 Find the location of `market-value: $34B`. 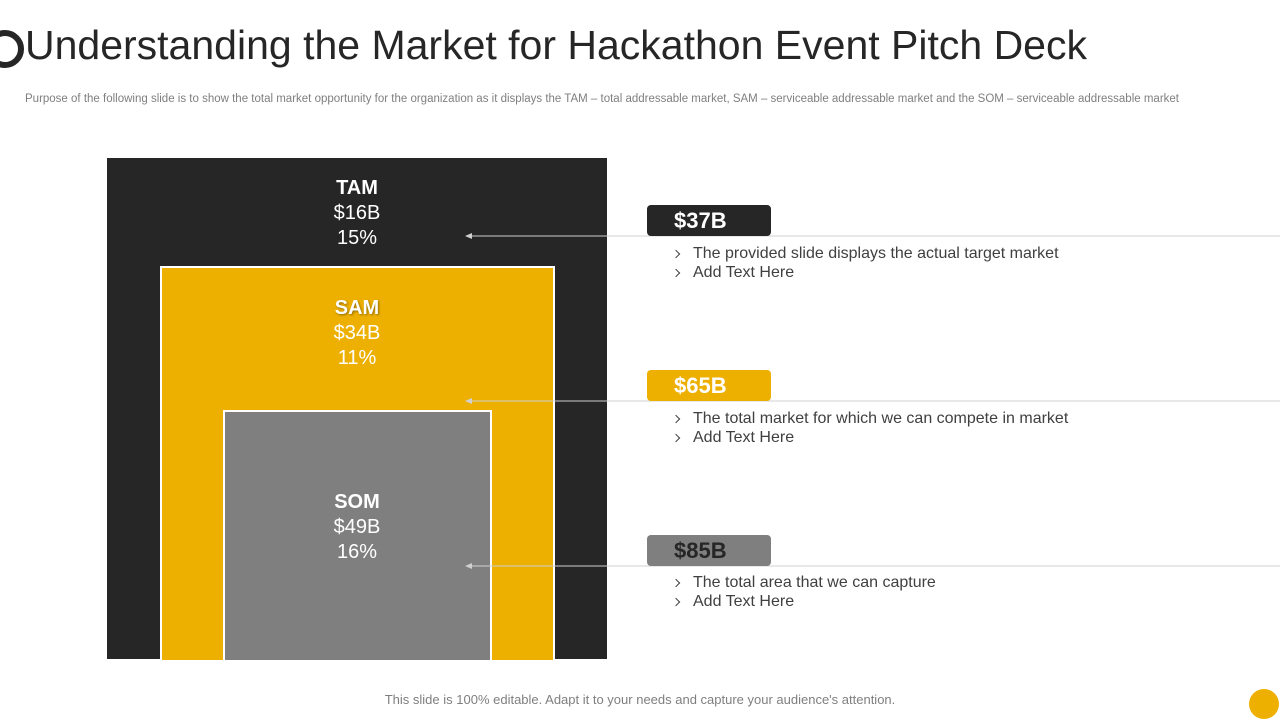

market-value: $34B is located at coordinates (357, 333).